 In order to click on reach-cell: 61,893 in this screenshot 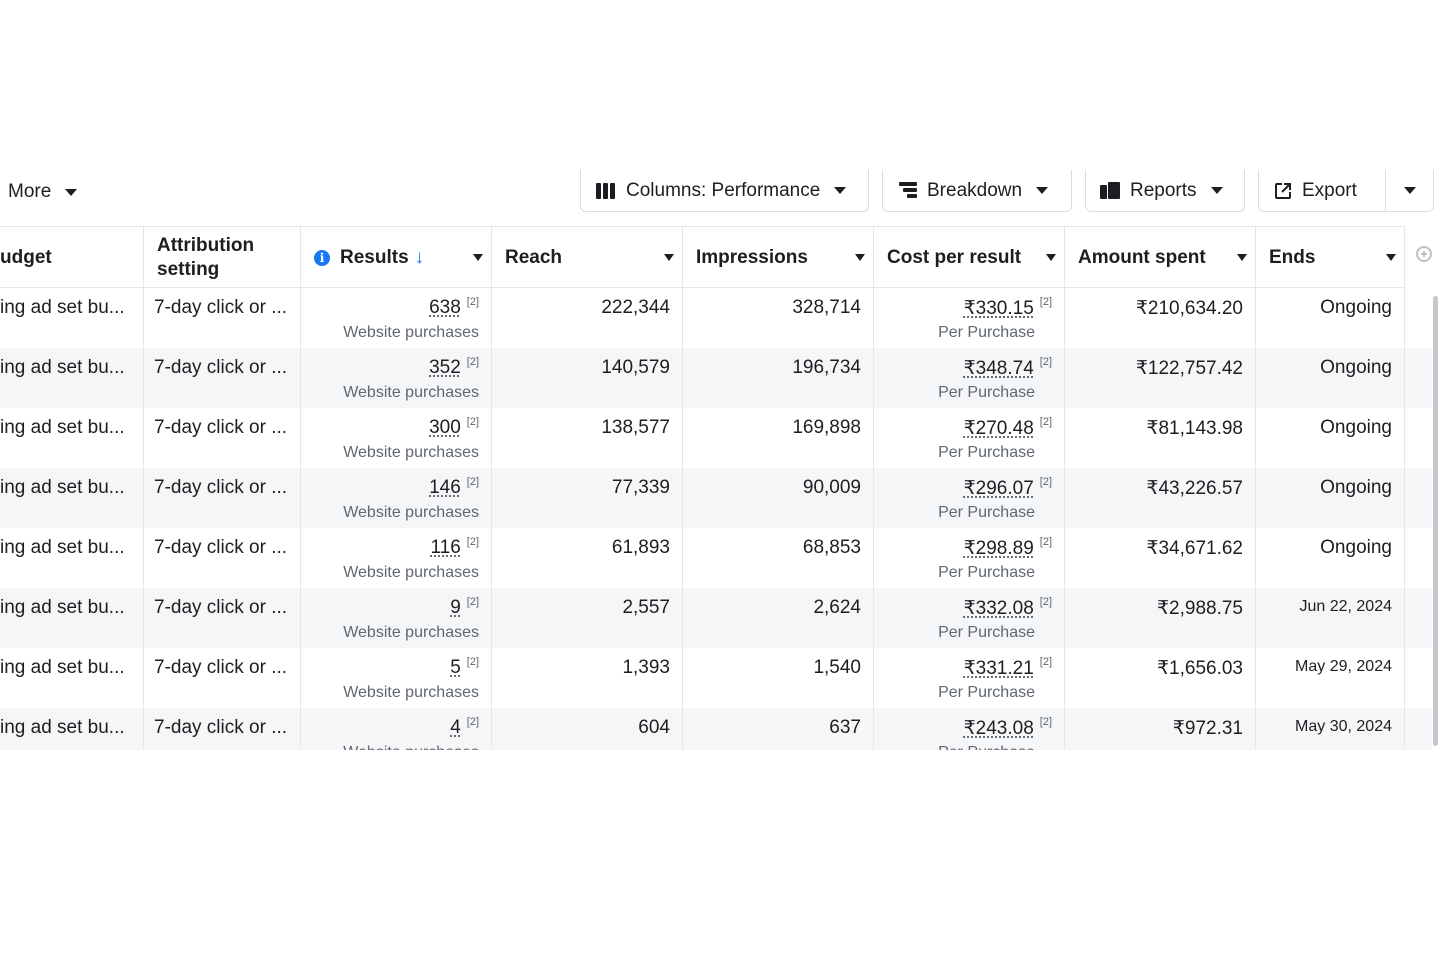, I will do `click(587, 558)`.